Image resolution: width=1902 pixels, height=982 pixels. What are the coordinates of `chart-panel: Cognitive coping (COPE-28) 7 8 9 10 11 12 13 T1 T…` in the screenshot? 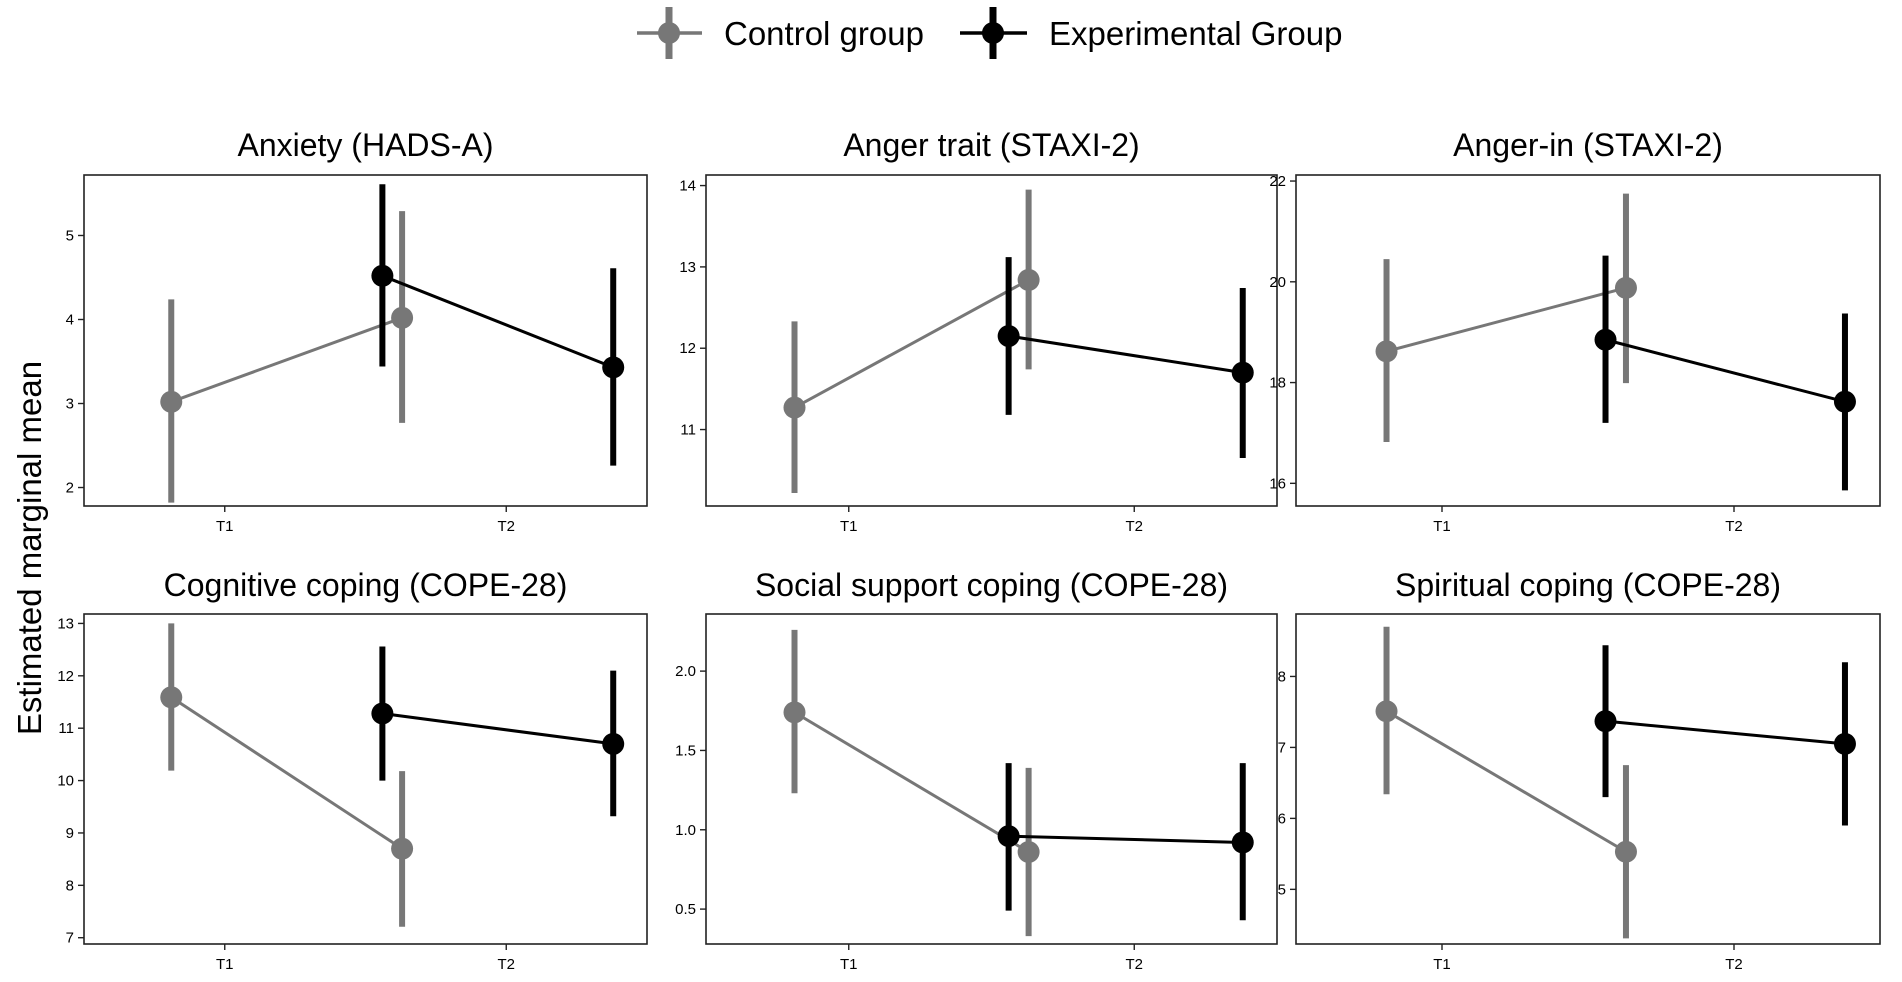 It's located at (352, 770).